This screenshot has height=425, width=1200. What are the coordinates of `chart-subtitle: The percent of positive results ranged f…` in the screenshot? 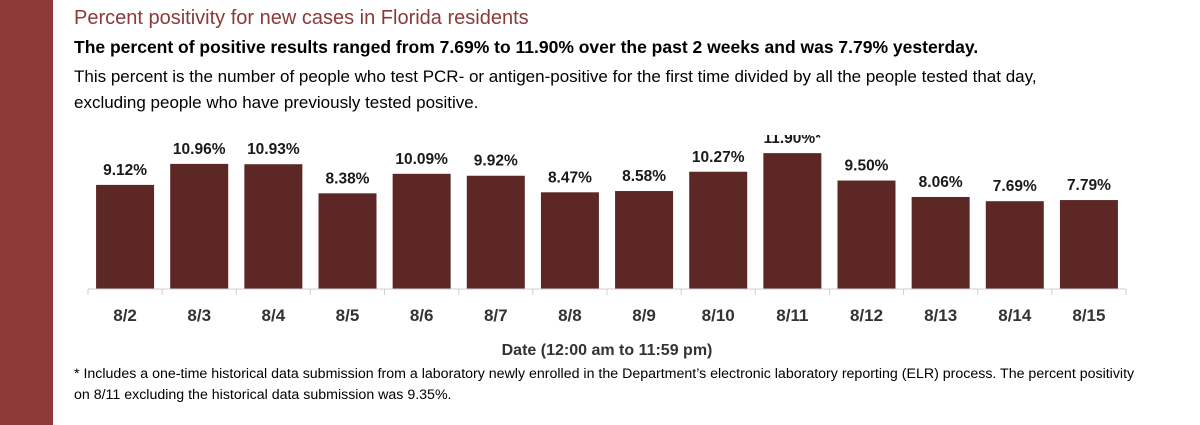 It's located at (526, 47).